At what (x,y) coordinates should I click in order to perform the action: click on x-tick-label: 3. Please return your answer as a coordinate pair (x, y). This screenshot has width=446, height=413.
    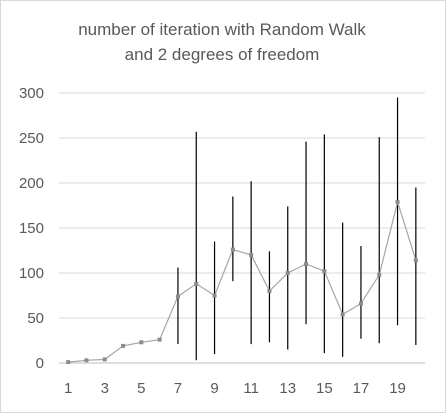
    Looking at the image, I should click on (105, 388).